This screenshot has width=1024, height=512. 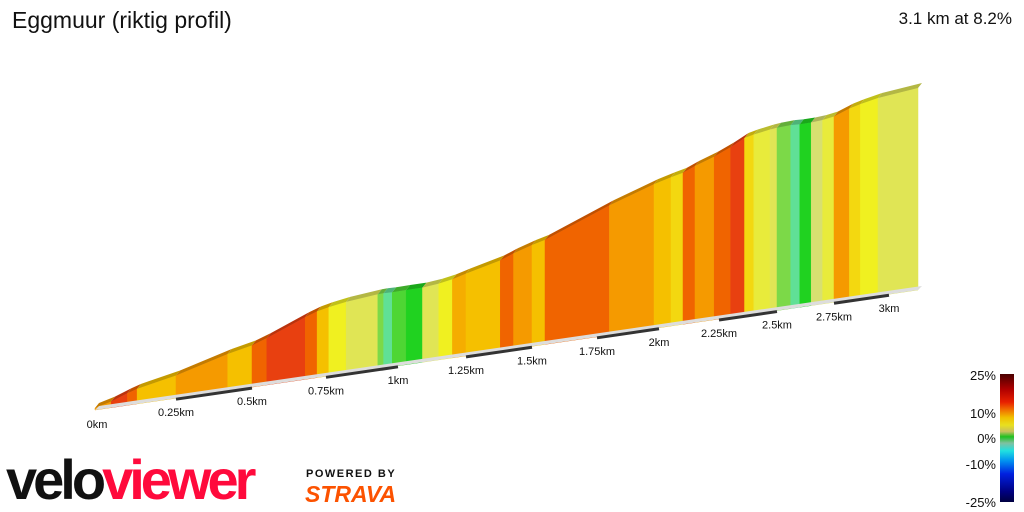 I want to click on x-tick-label: 0km, so click(x=97, y=425).